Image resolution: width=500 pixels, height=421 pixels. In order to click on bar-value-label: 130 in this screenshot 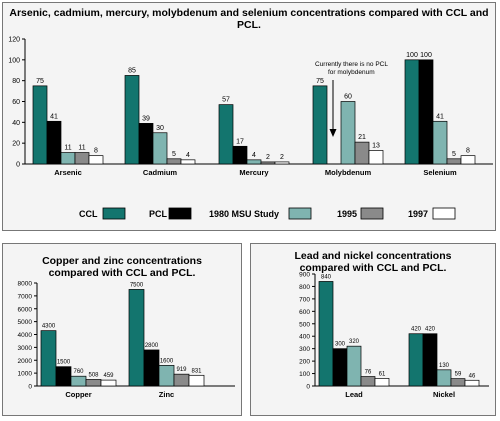, I will do `click(444, 366)`.